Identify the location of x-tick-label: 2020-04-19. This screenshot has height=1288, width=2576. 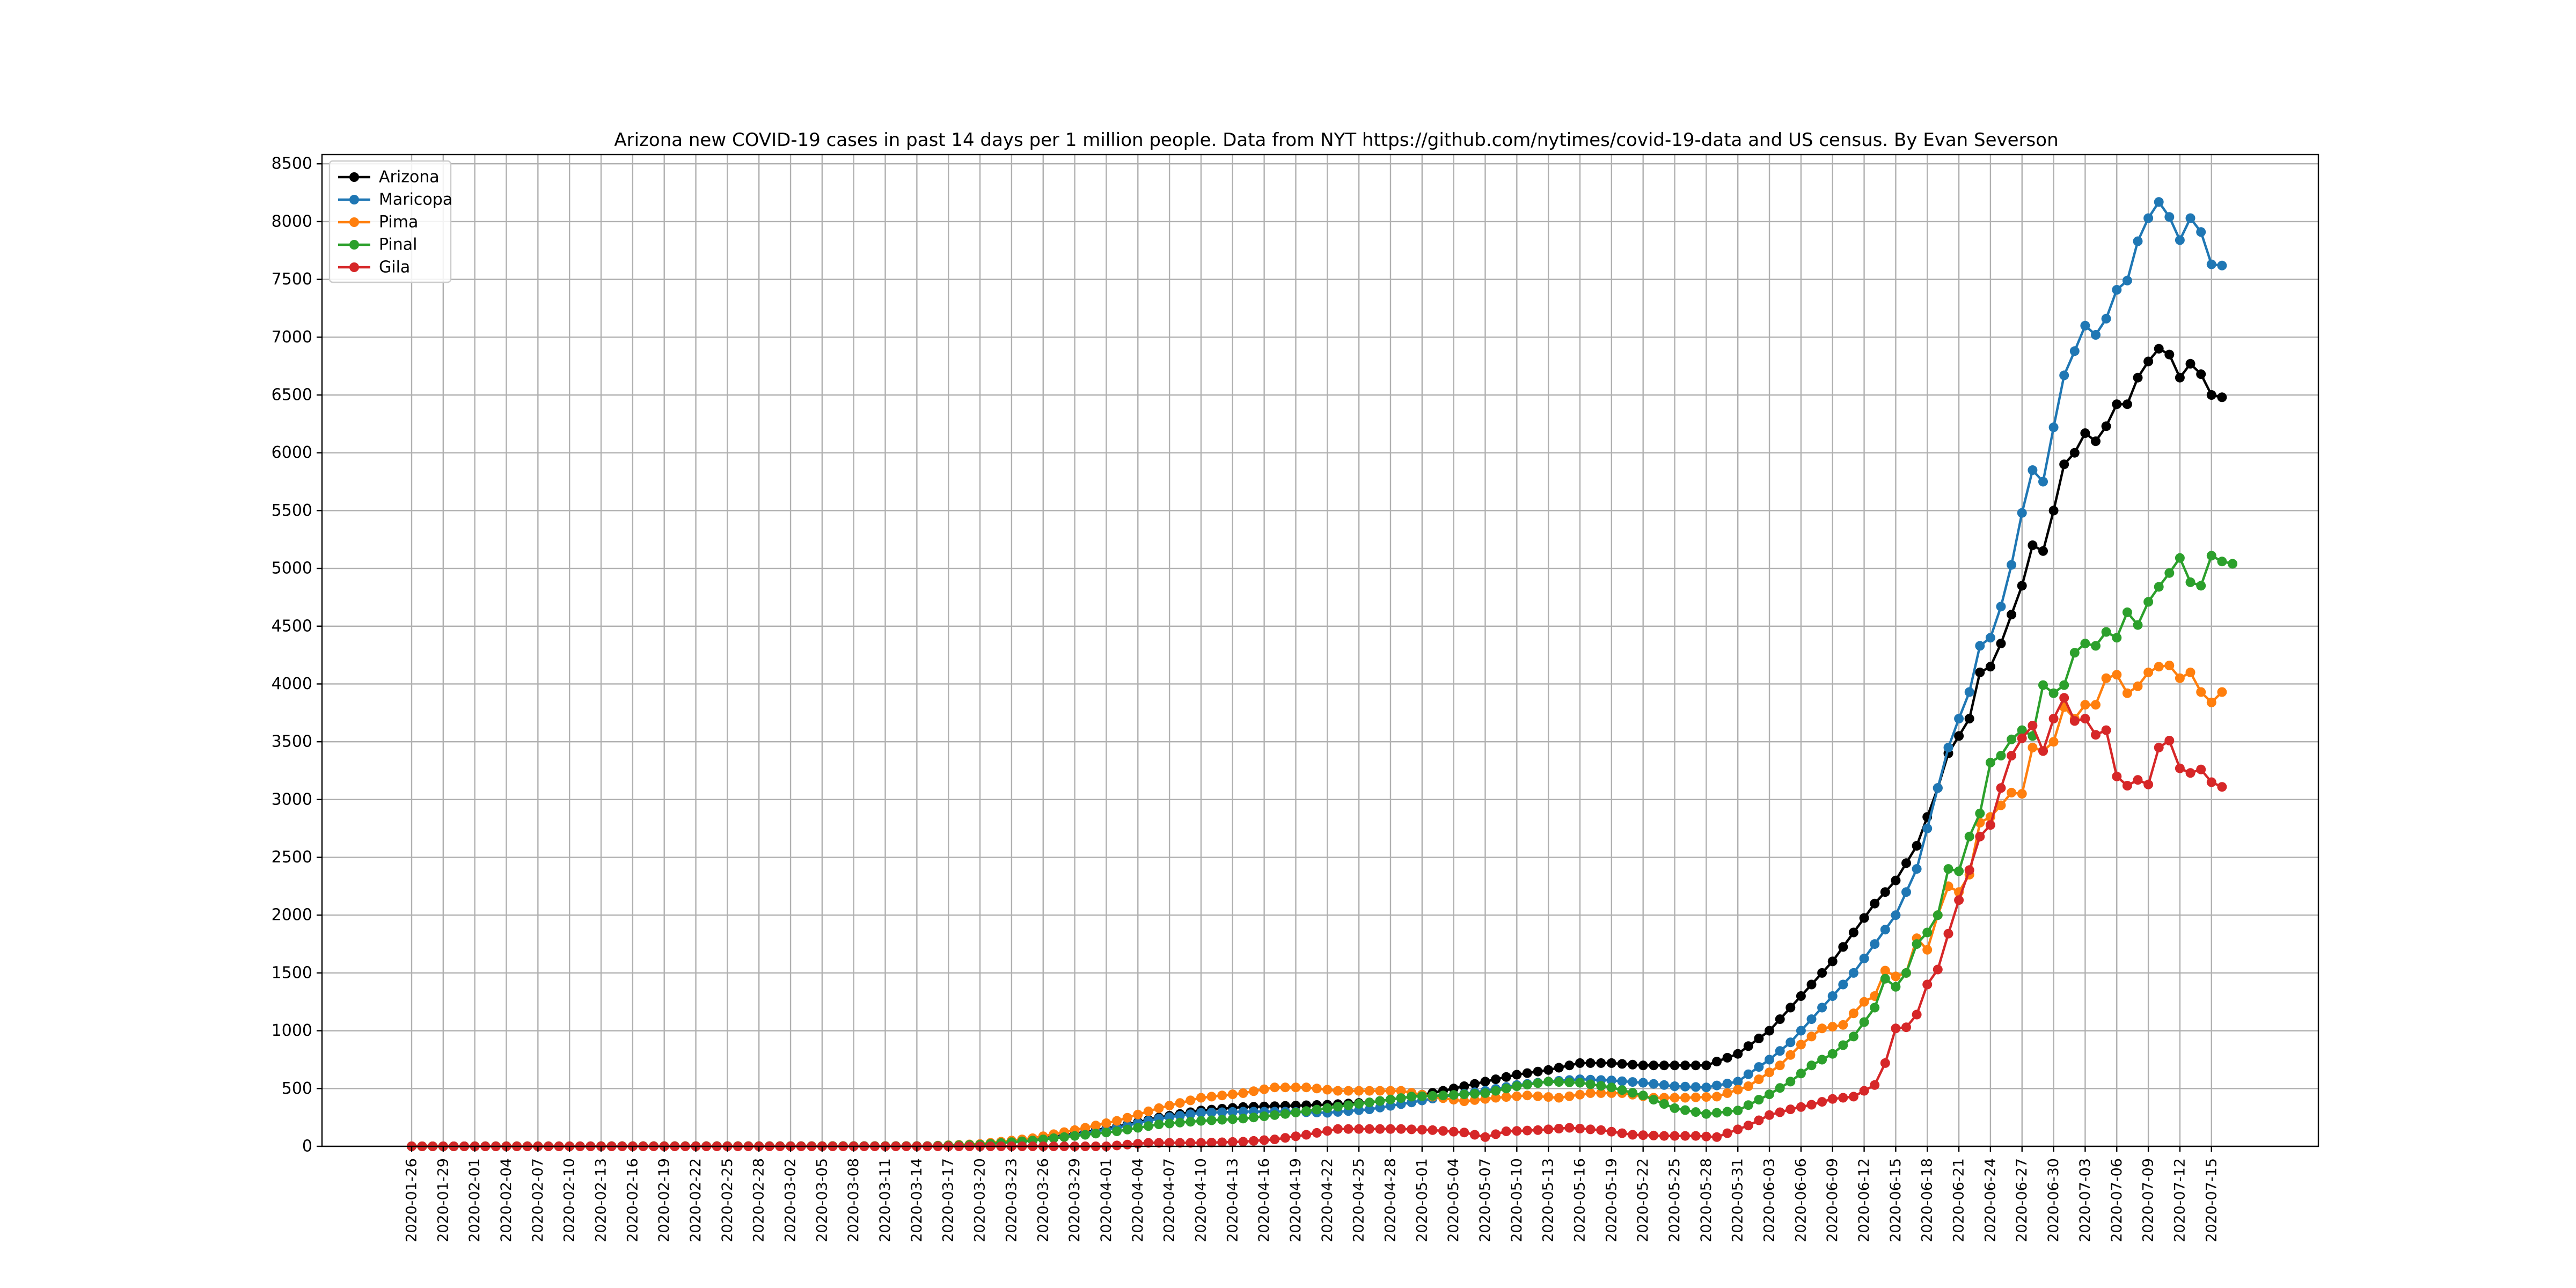
(1295, 1200).